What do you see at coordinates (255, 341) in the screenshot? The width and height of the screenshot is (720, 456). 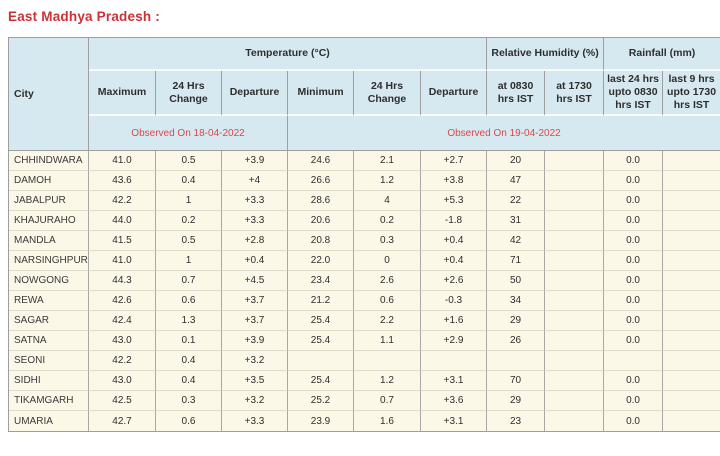 I see `value-cell: +3.9` at bounding box center [255, 341].